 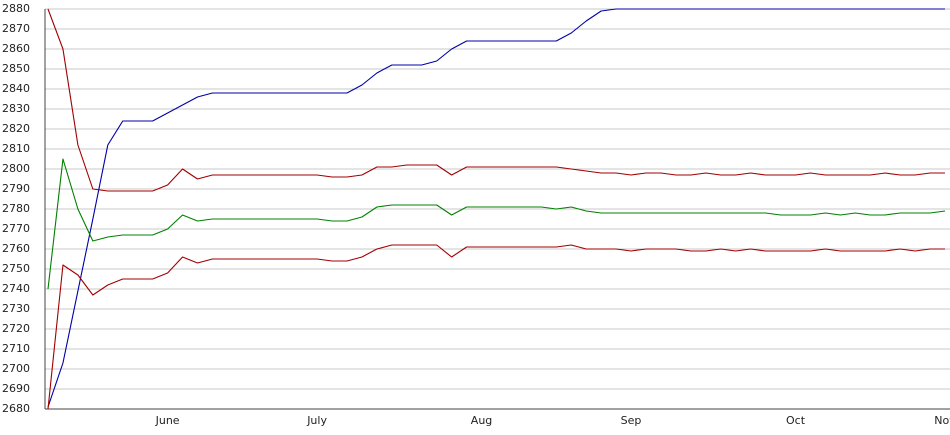 What do you see at coordinates (167, 420) in the screenshot?
I see `x-tick-label: June` at bounding box center [167, 420].